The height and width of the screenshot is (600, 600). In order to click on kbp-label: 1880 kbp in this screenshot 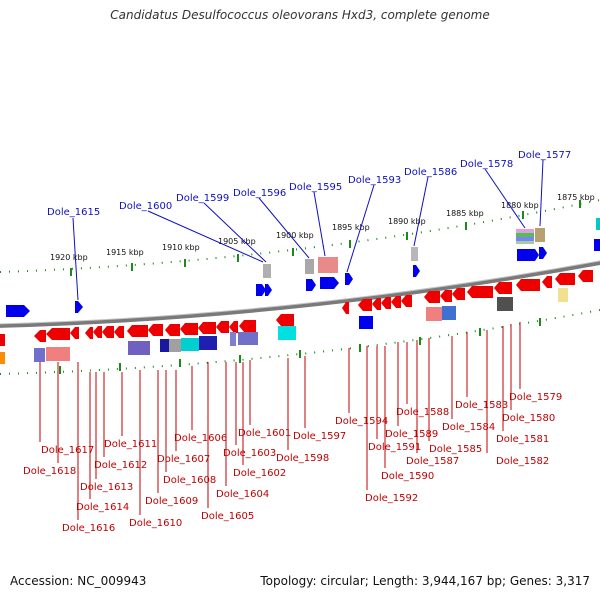, I will do `click(520, 205)`.